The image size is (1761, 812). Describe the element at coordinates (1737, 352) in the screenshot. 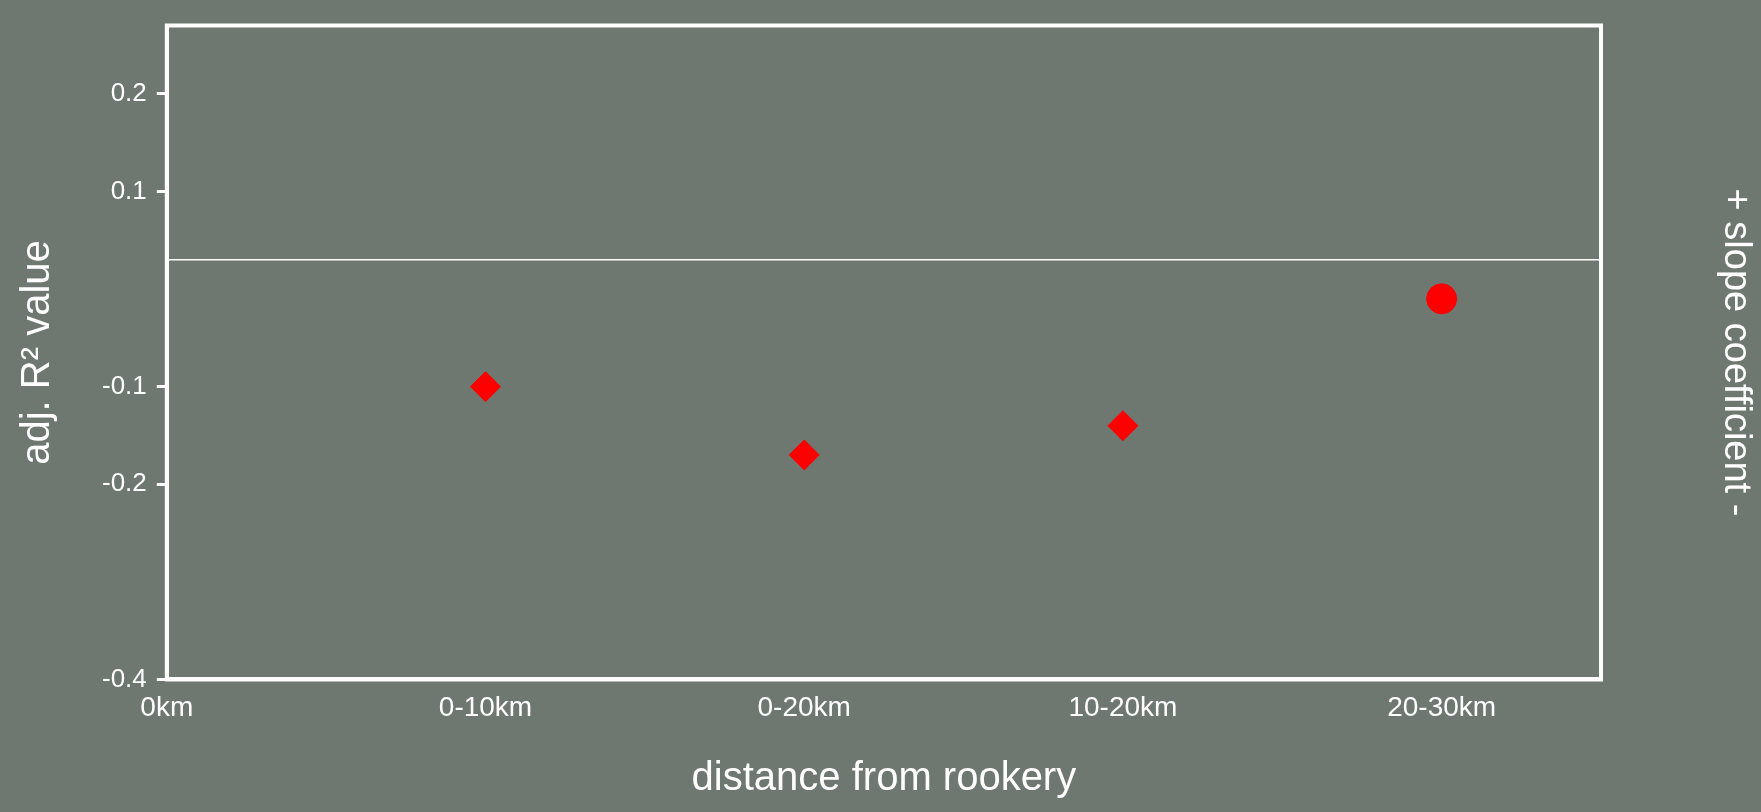

I see `y2-axis-title: + slope coefficient -` at that location.